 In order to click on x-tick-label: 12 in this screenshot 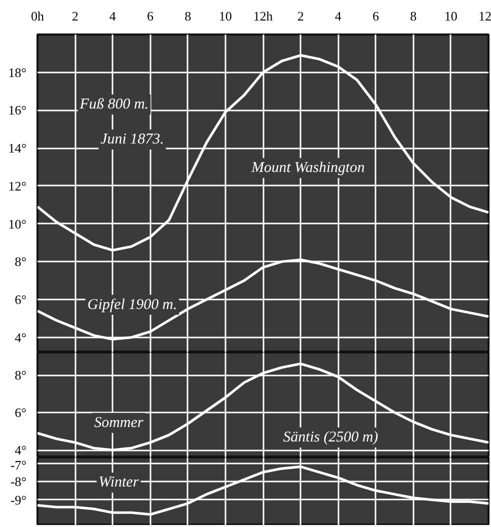, I will do `click(484, 16)`.